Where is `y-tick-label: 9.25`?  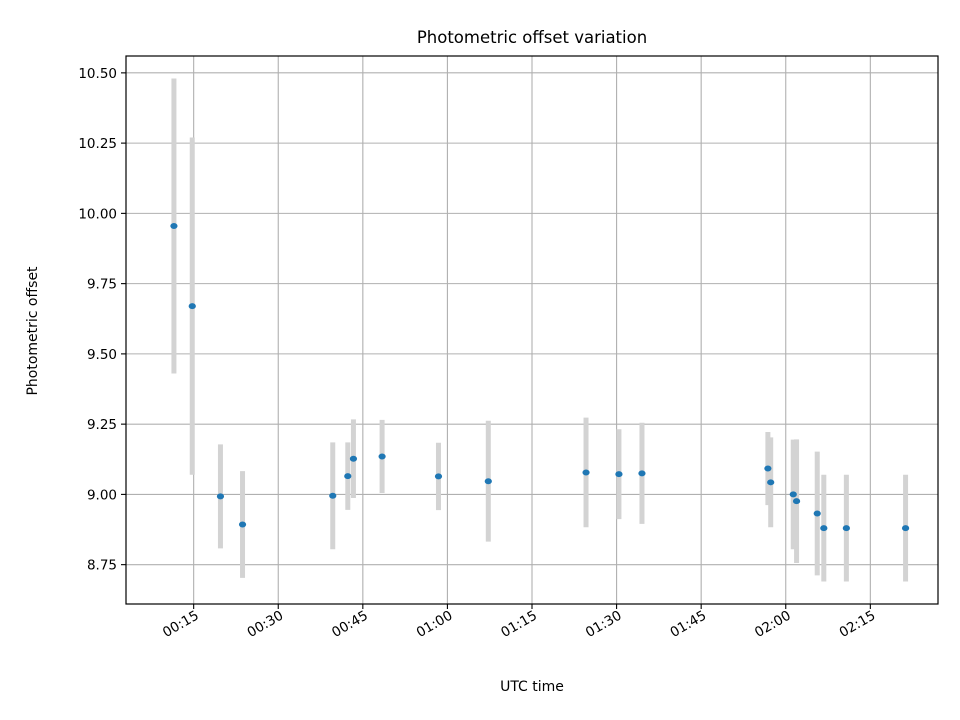 y-tick-label: 9.25 is located at coordinates (102, 425).